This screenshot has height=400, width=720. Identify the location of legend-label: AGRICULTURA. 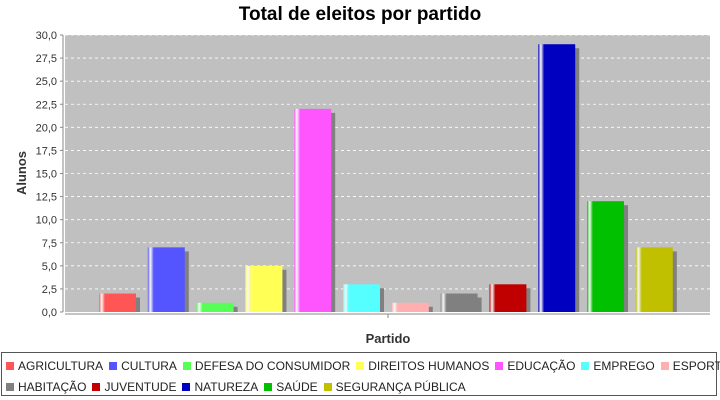
(61, 366).